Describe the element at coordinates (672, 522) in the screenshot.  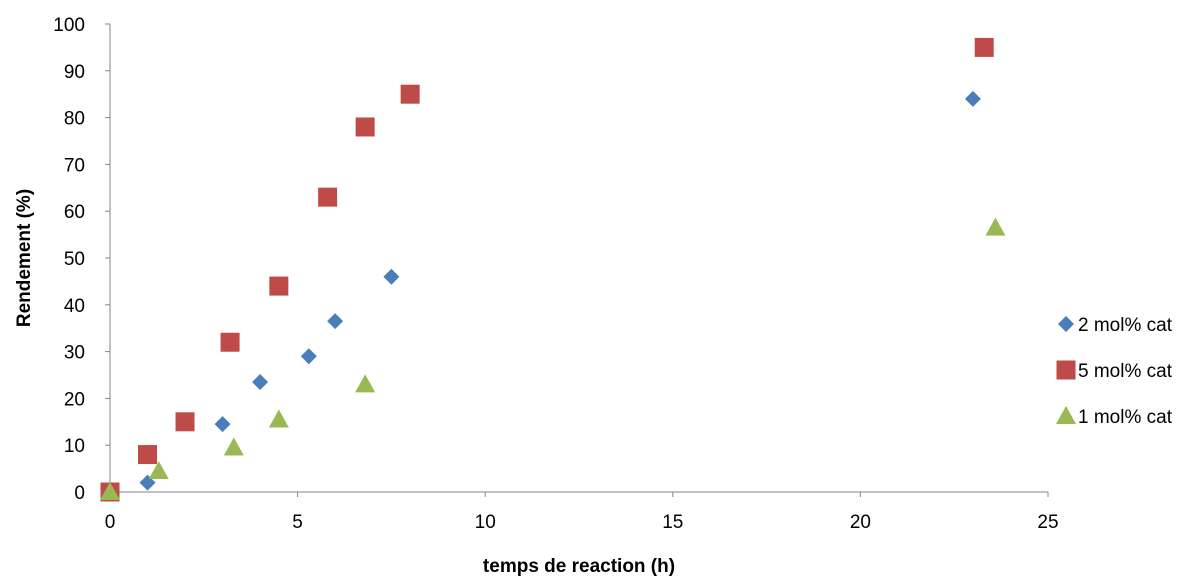
I see `x-tick-label: 15` at that location.